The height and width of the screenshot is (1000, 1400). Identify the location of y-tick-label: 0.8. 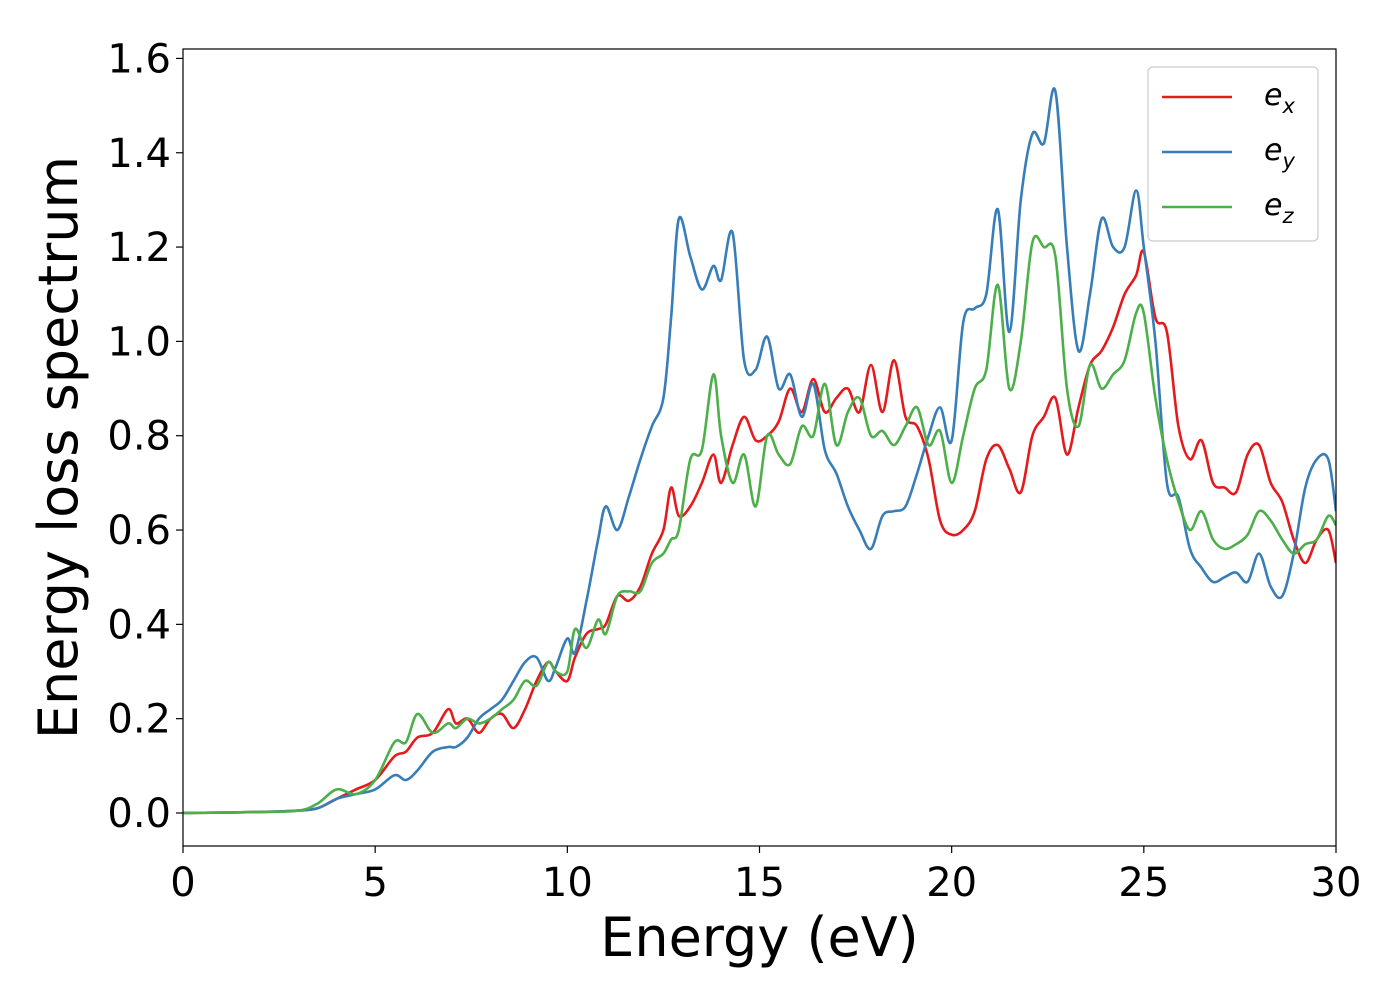
(139, 437).